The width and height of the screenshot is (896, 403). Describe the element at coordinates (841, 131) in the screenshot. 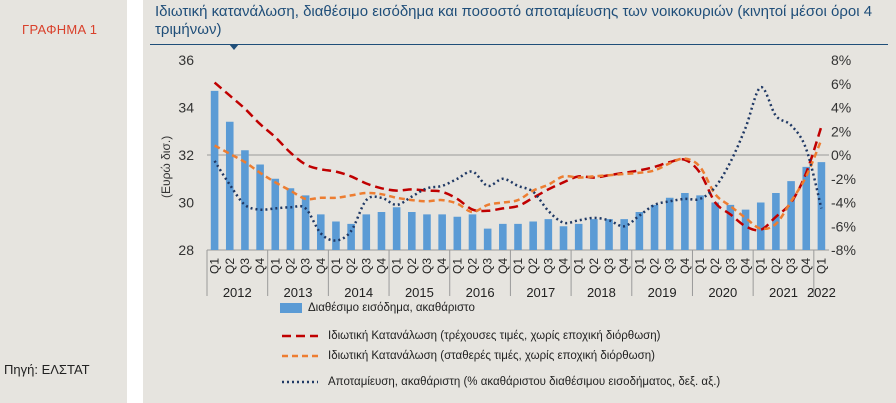

I see `y-right-tick-label: 2%` at that location.